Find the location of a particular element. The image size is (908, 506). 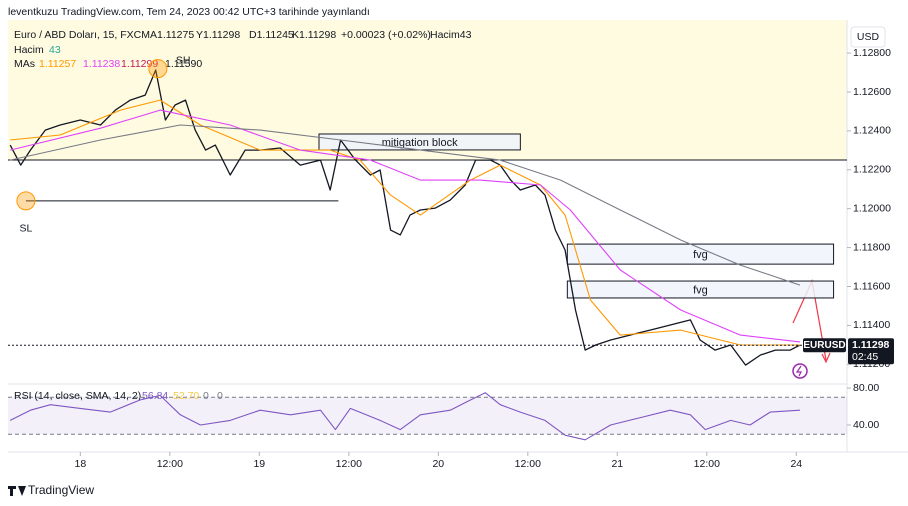

alert-icon is located at coordinates (800, 371).